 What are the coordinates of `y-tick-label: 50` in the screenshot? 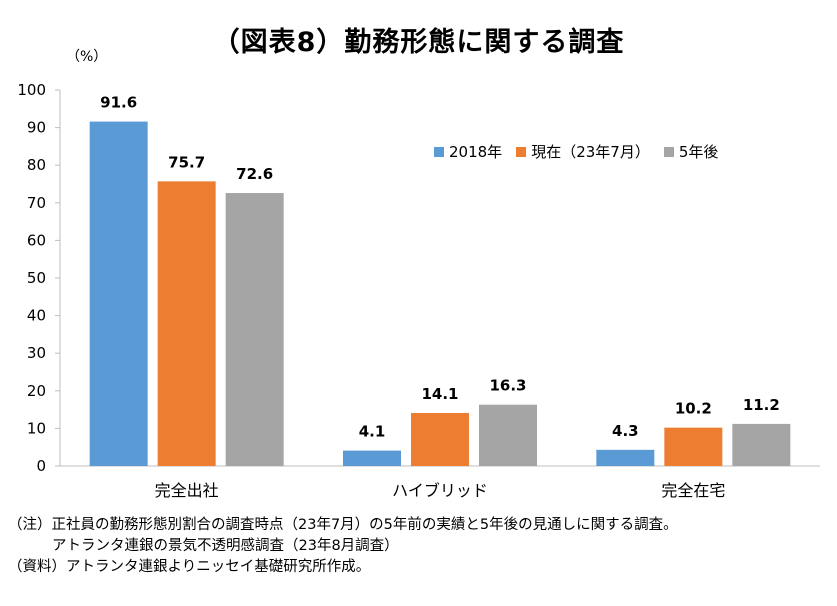 It's located at (36, 278).